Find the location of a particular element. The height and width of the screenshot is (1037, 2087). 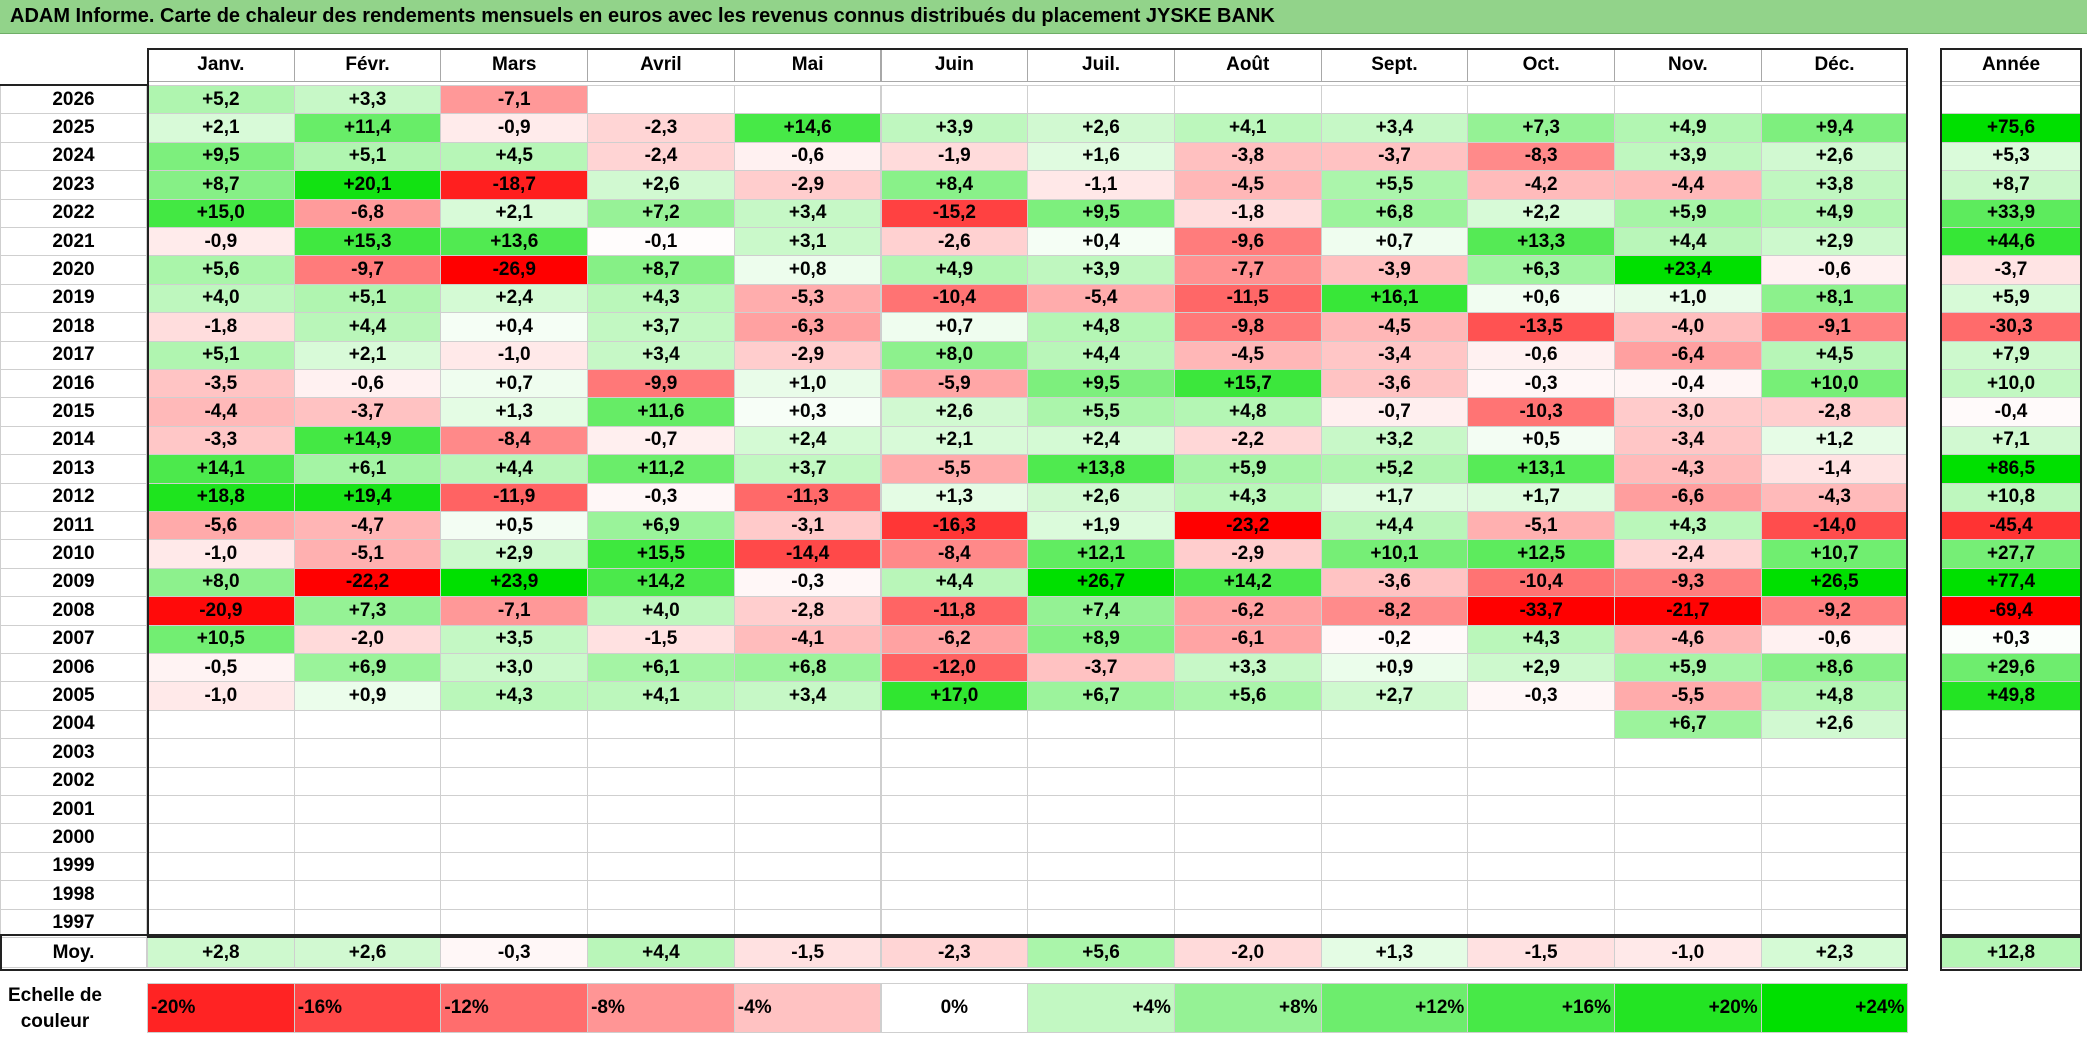

legend-swatch: -8% is located at coordinates (661, 1008).